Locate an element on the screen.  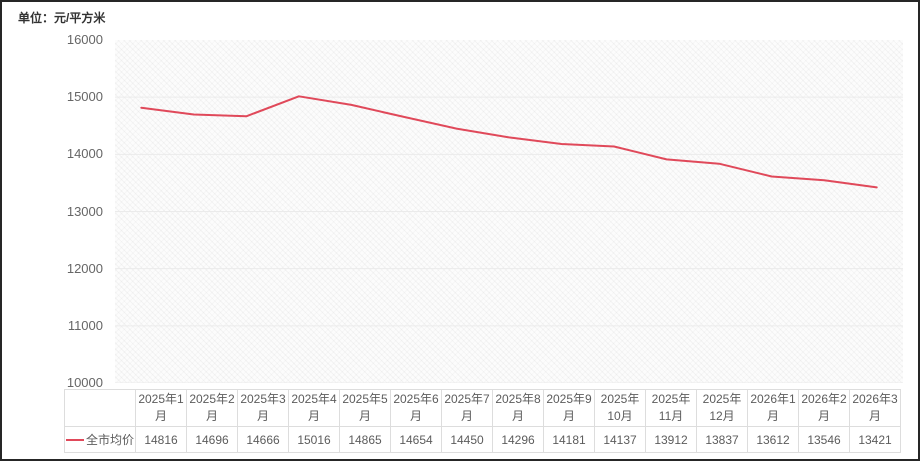
table-value-cell: 13837 is located at coordinates (722, 439).